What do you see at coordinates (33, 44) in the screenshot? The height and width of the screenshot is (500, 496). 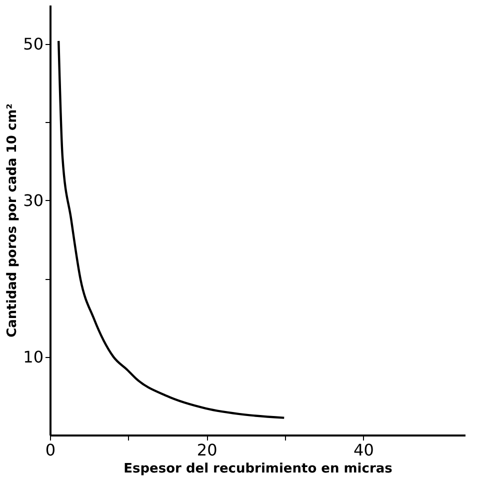 I see `y-tick-label: 50` at bounding box center [33, 44].